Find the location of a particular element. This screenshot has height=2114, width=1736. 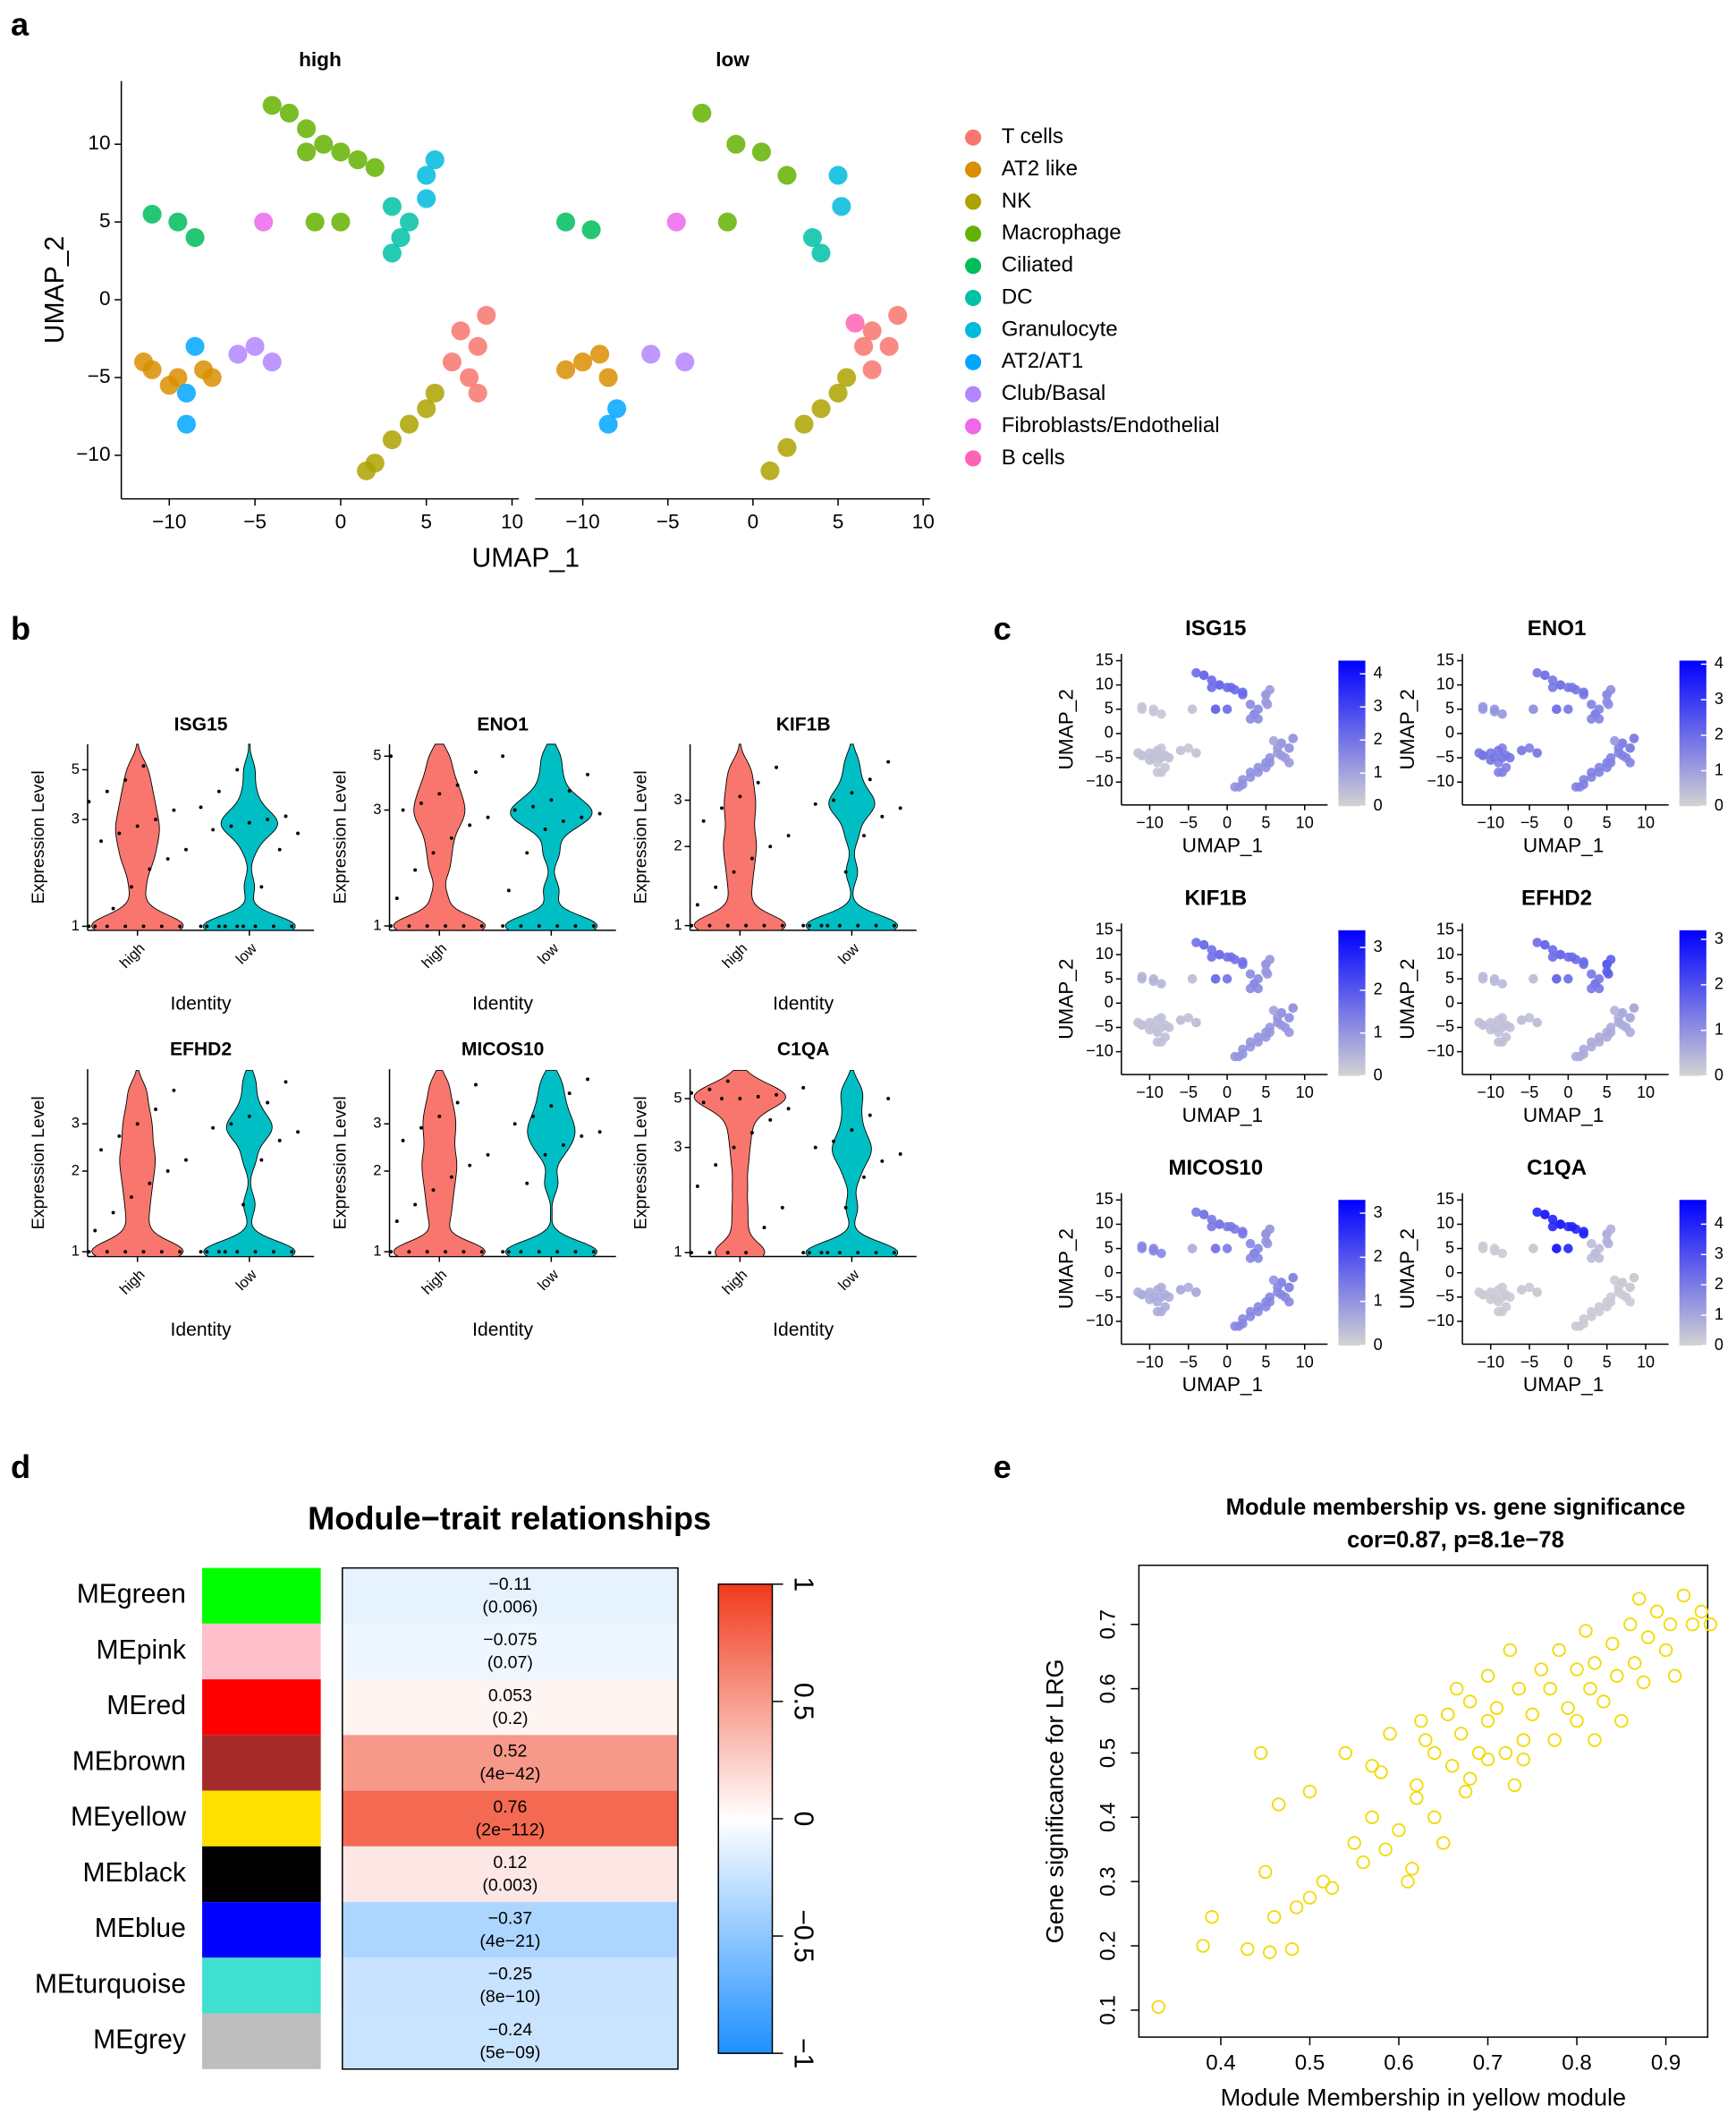

y-tick-label: 0 is located at coordinates (1449, 1002).